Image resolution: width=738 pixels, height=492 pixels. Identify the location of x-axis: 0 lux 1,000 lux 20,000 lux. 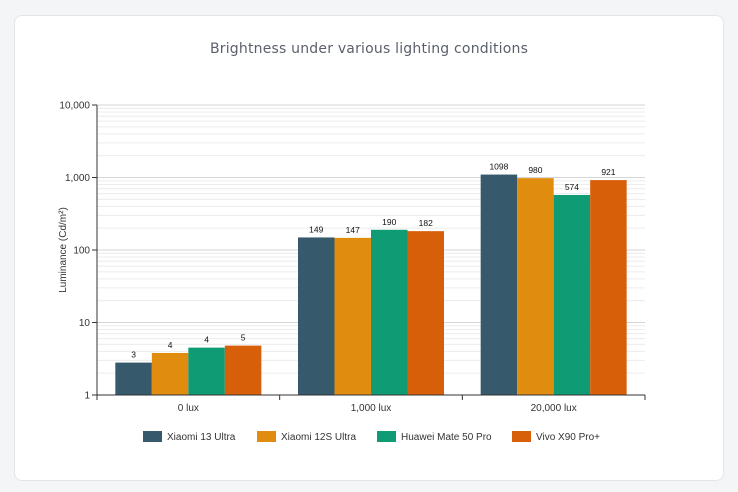
(371, 404).